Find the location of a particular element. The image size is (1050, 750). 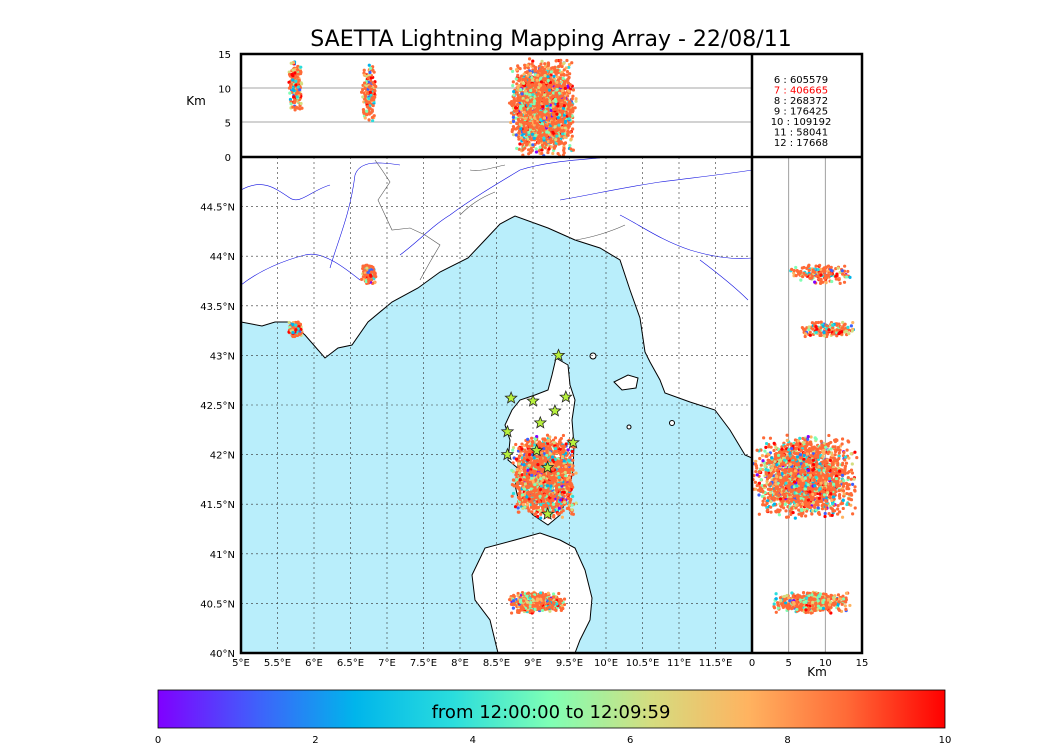

map-lat-tick-label: 42.5°N is located at coordinates (217, 406).